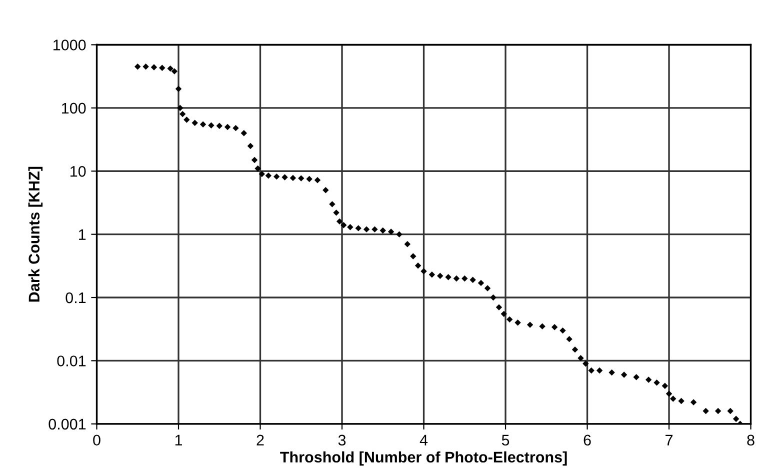  Describe the element at coordinates (424, 440) in the screenshot. I see `x-tick-label: 4` at that location.